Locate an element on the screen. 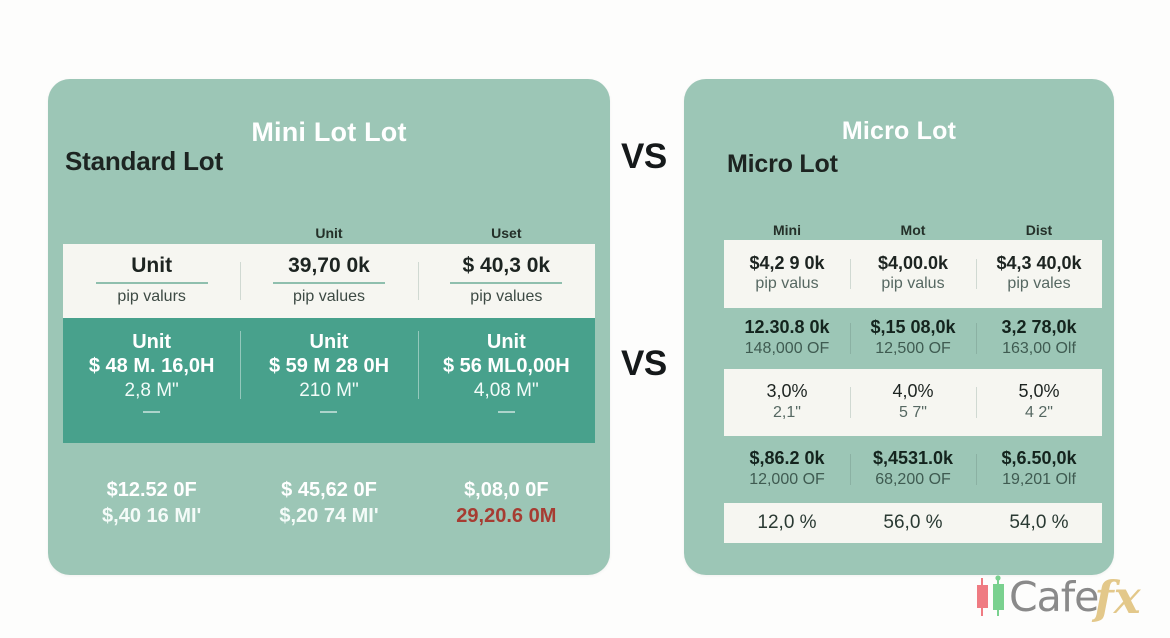 The height and width of the screenshot is (638, 1170). table-cell: $12.52 0F $,40 16 MI' is located at coordinates (151, 504).